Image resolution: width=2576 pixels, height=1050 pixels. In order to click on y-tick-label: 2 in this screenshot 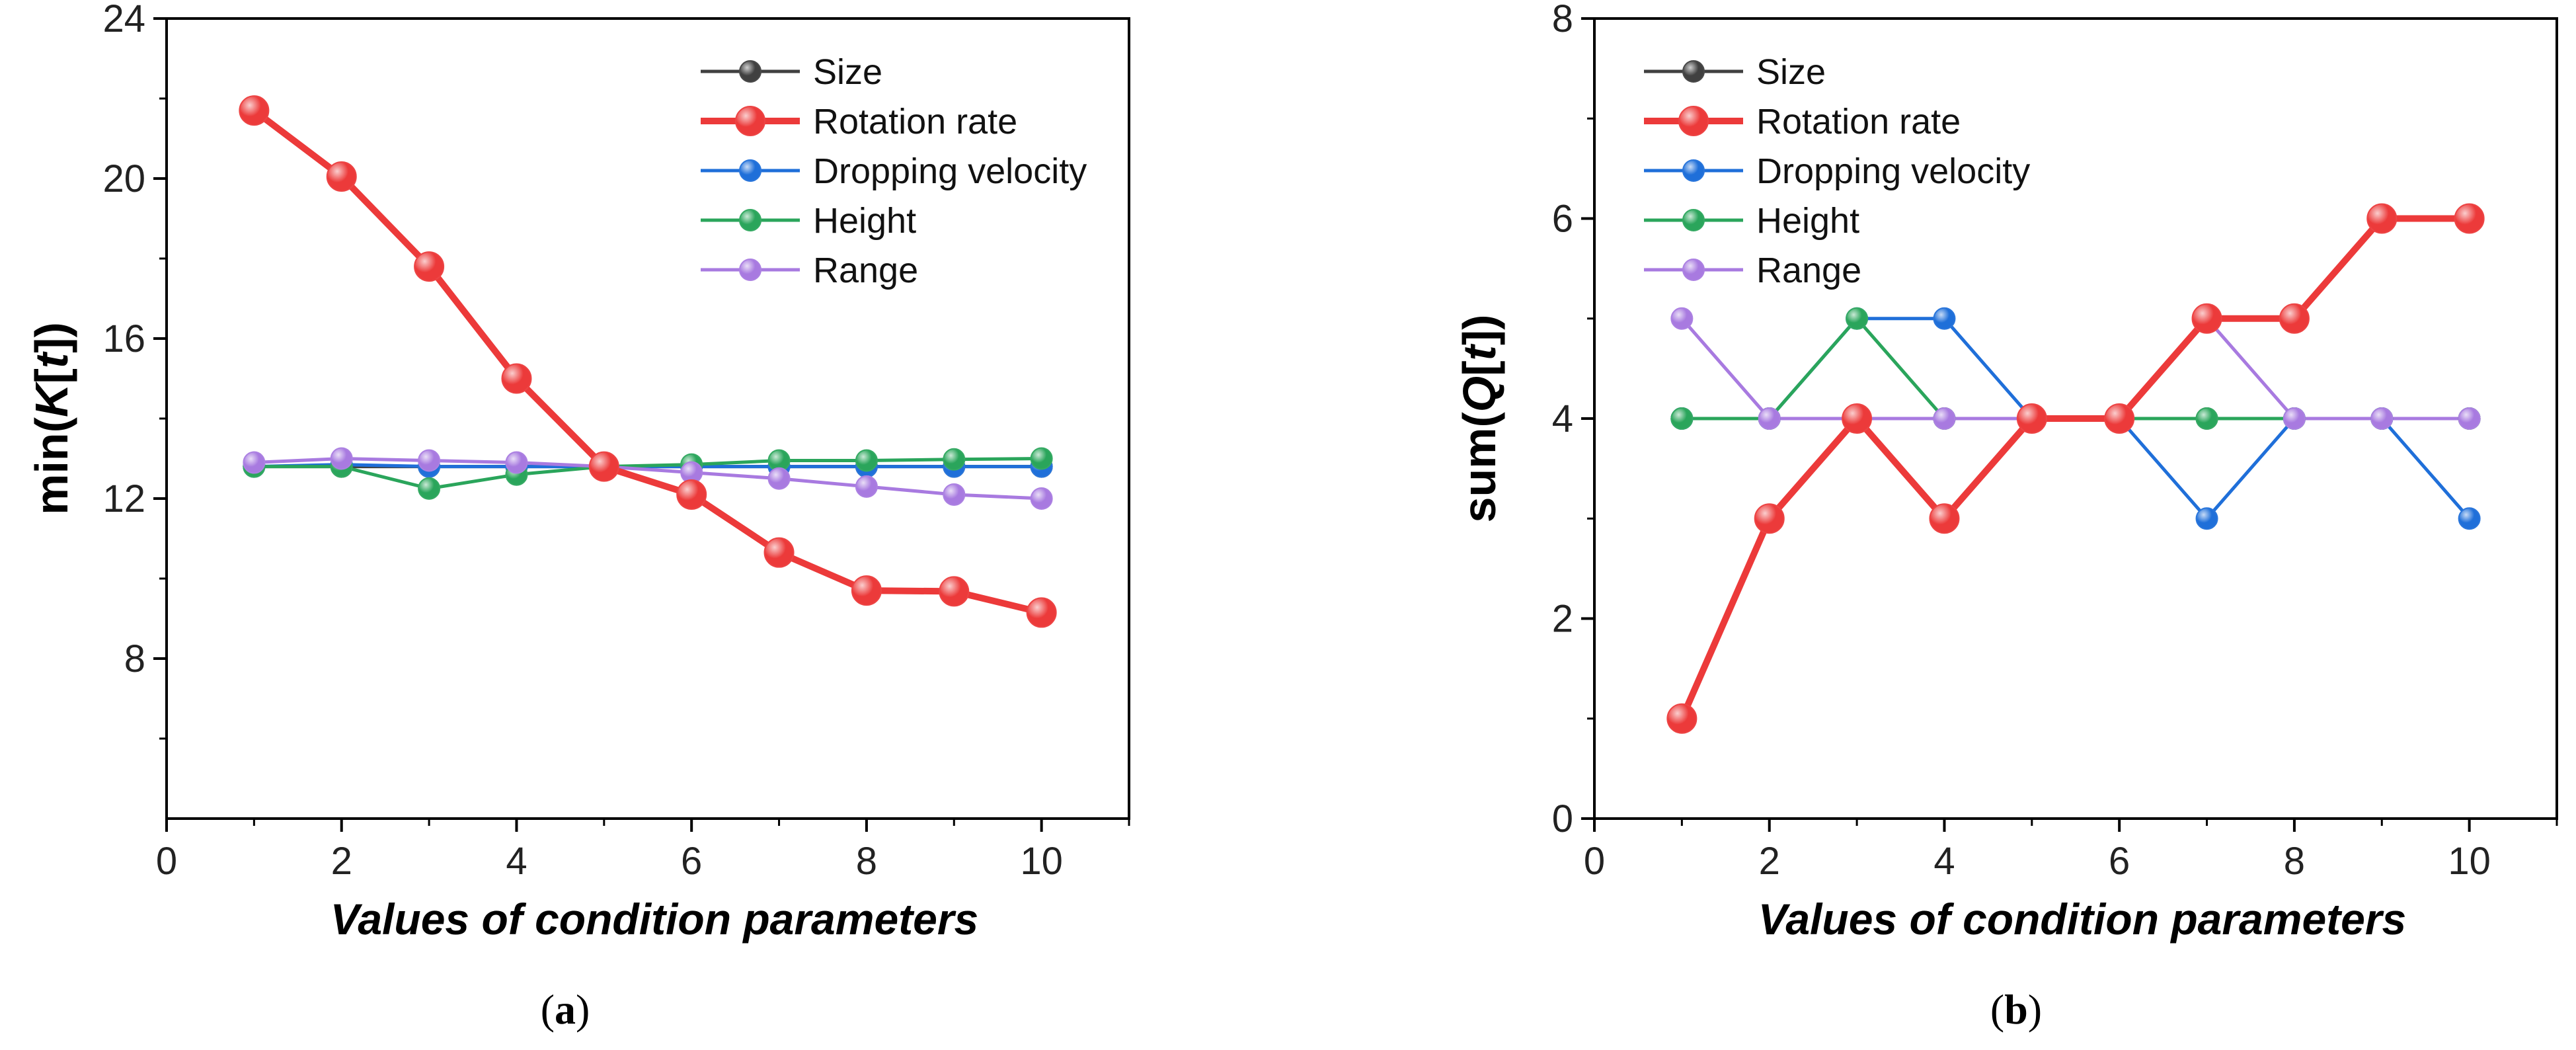, I will do `click(1562, 619)`.